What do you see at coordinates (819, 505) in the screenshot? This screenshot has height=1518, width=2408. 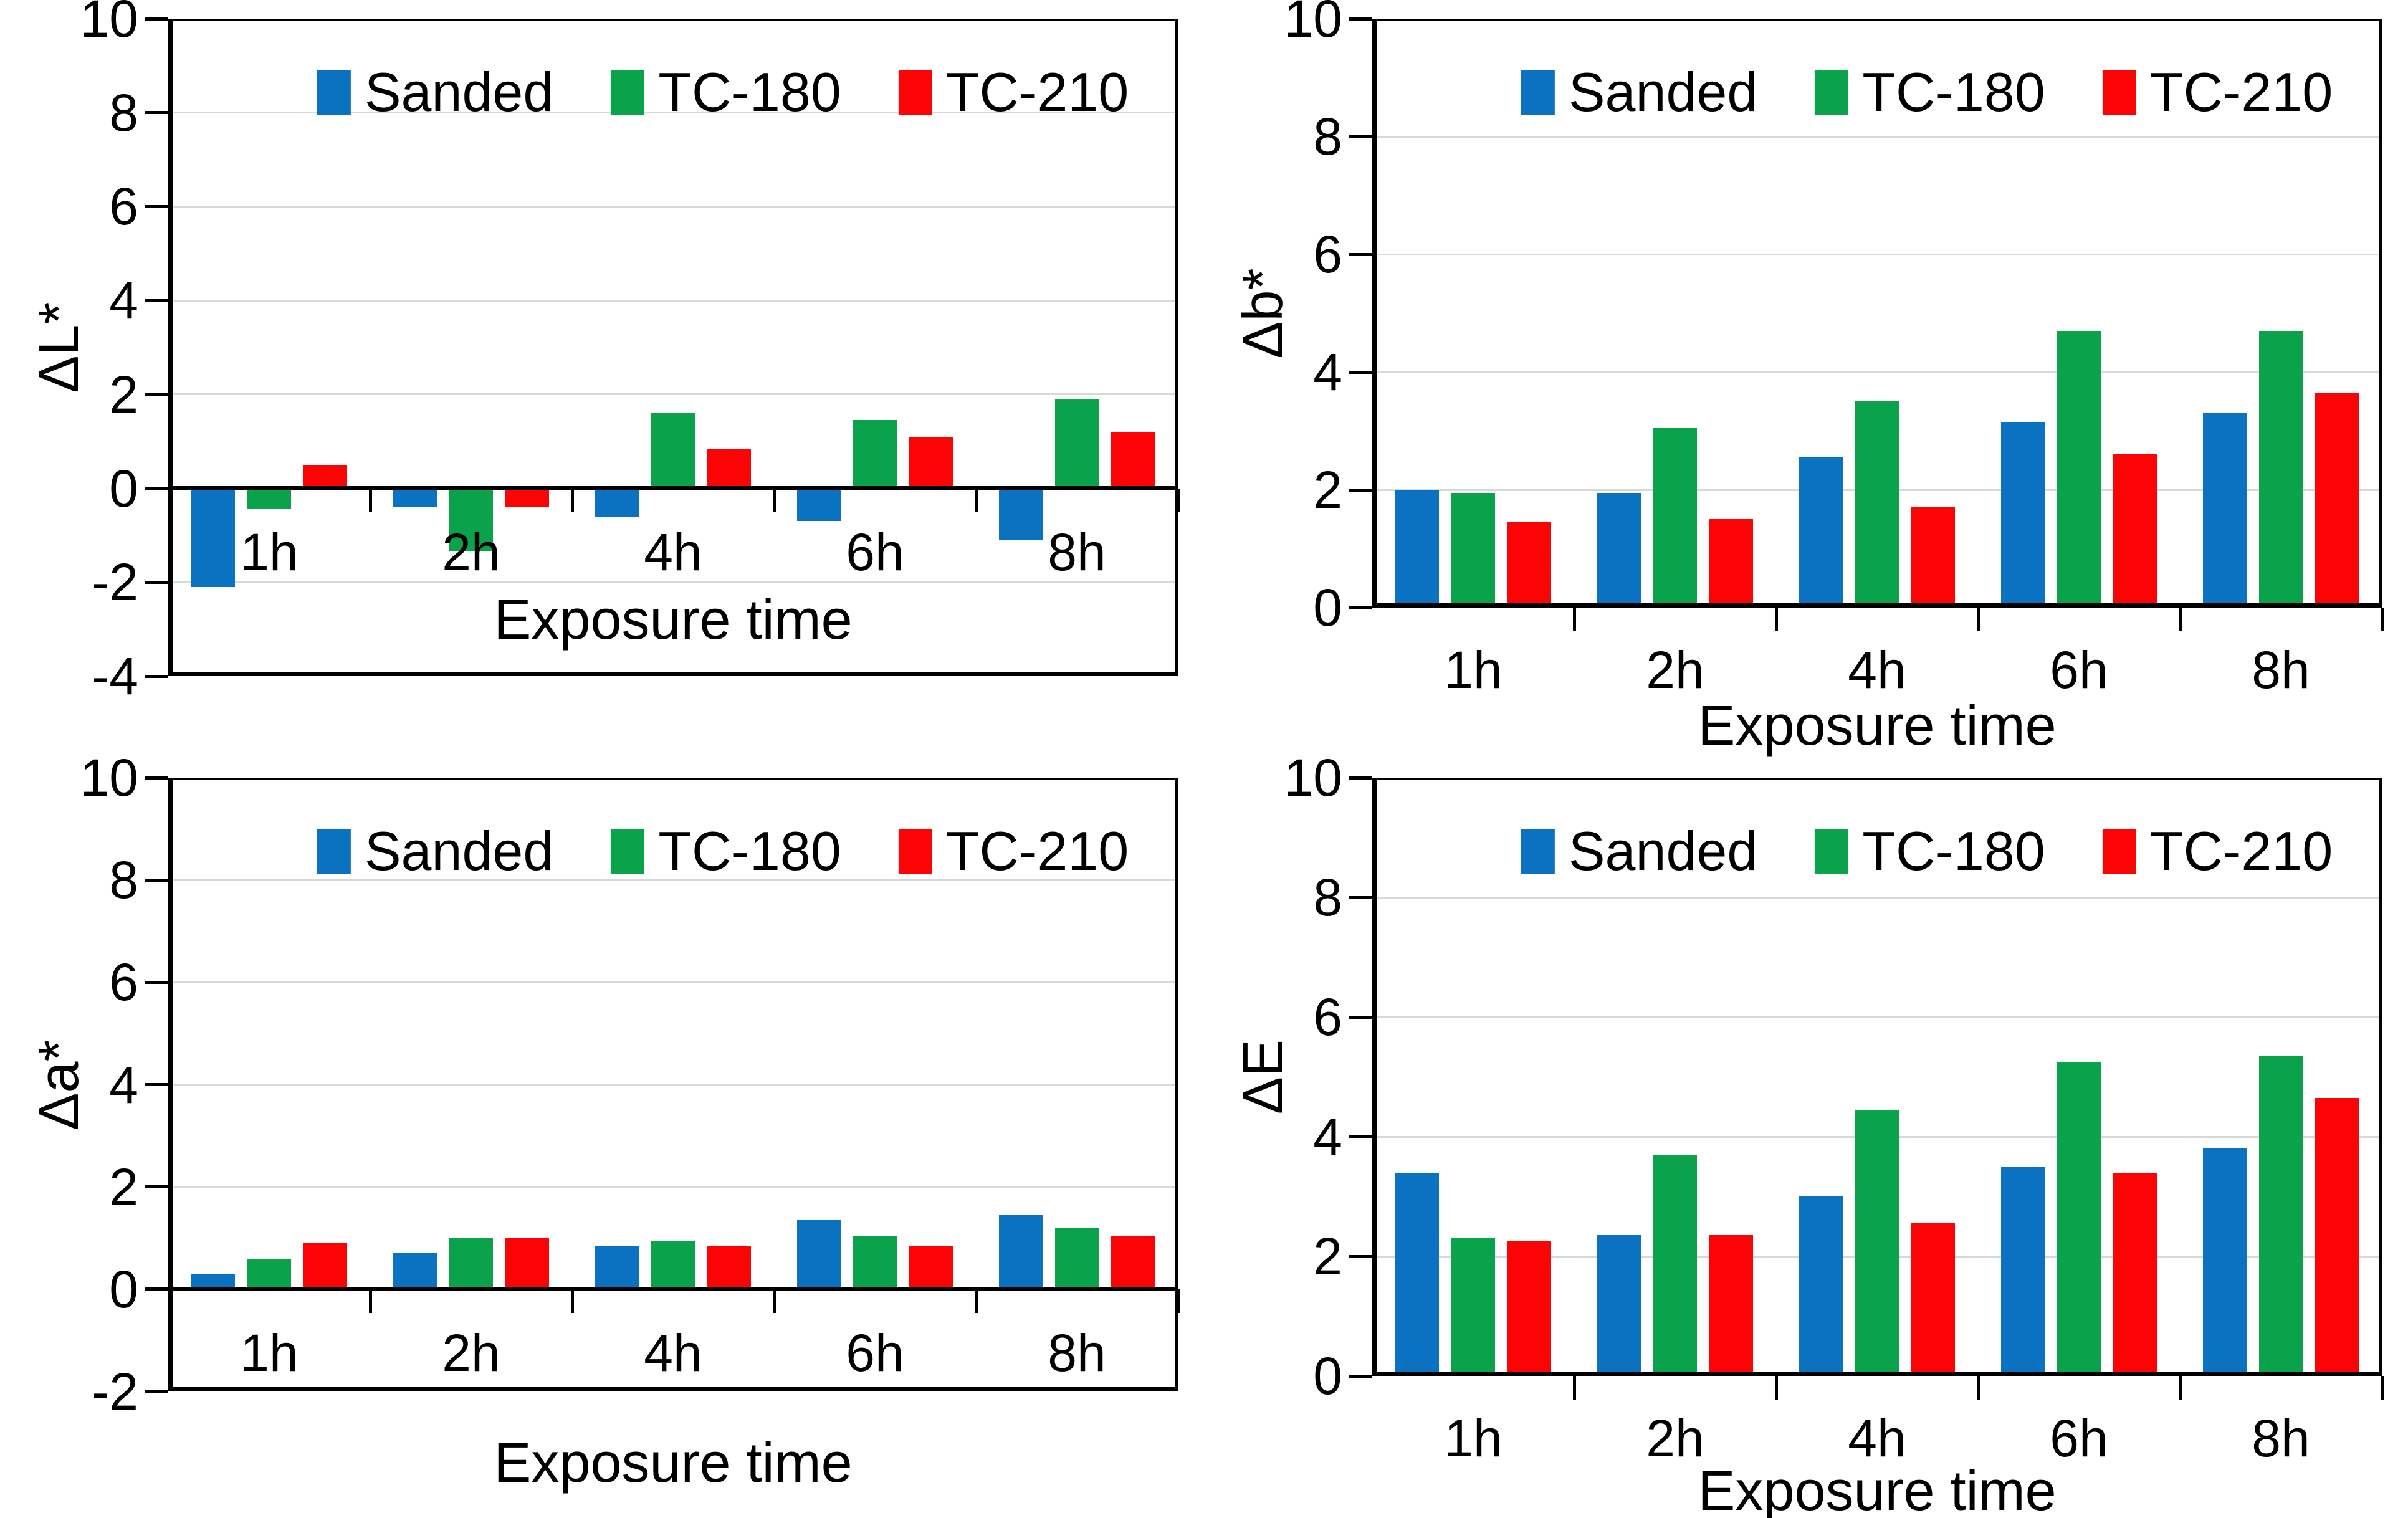 I see `bar-sanded-6h` at bounding box center [819, 505].